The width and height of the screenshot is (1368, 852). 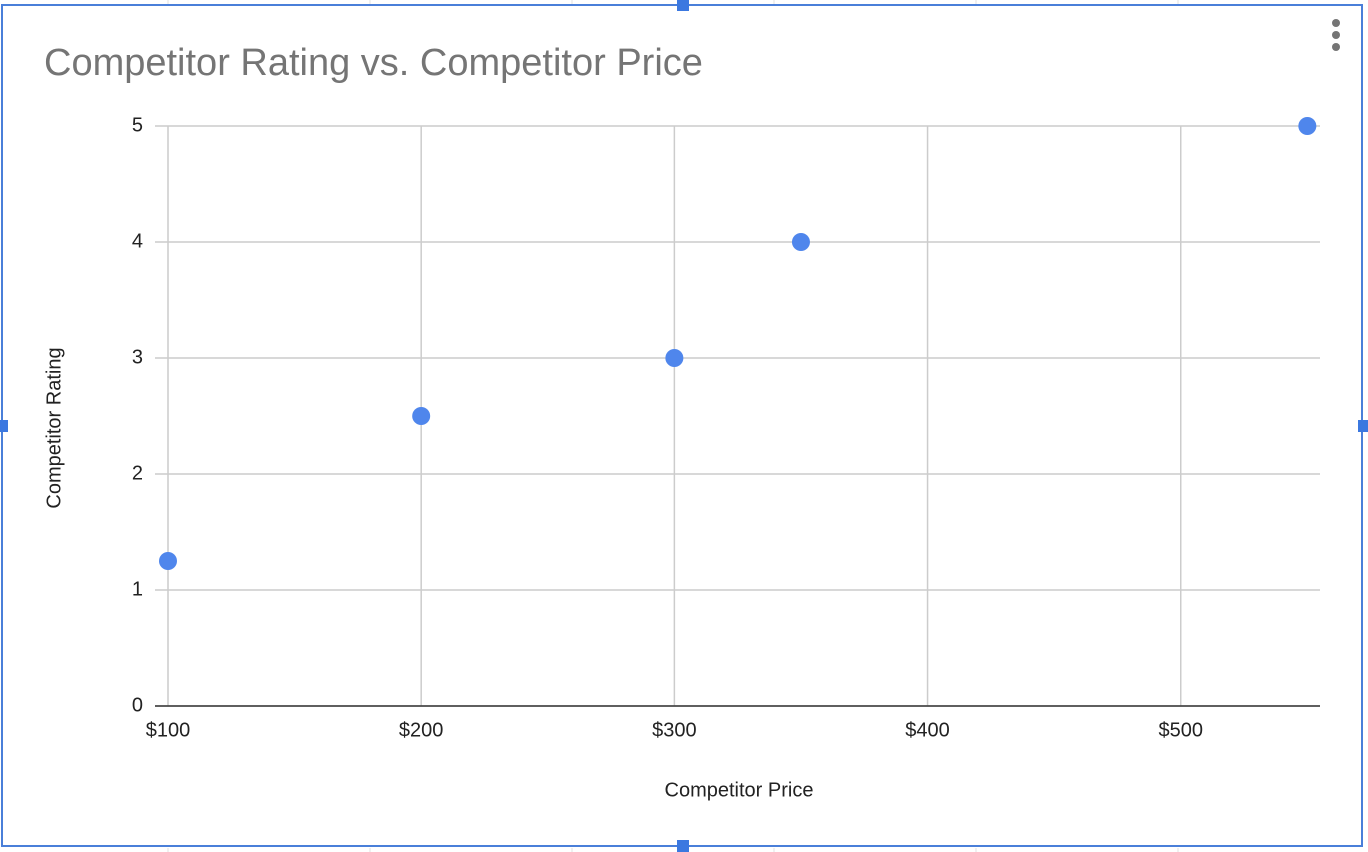 I want to click on chart-title: Competitor Rating vs. Competitor Price, so click(x=373, y=63).